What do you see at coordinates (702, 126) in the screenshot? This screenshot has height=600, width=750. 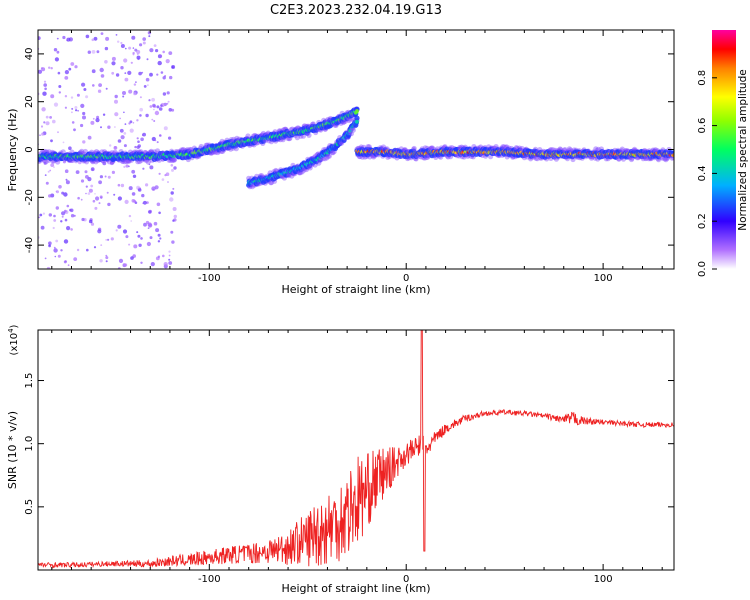 I see `colorbar-tick-label: 0.6` at bounding box center [702, 126].